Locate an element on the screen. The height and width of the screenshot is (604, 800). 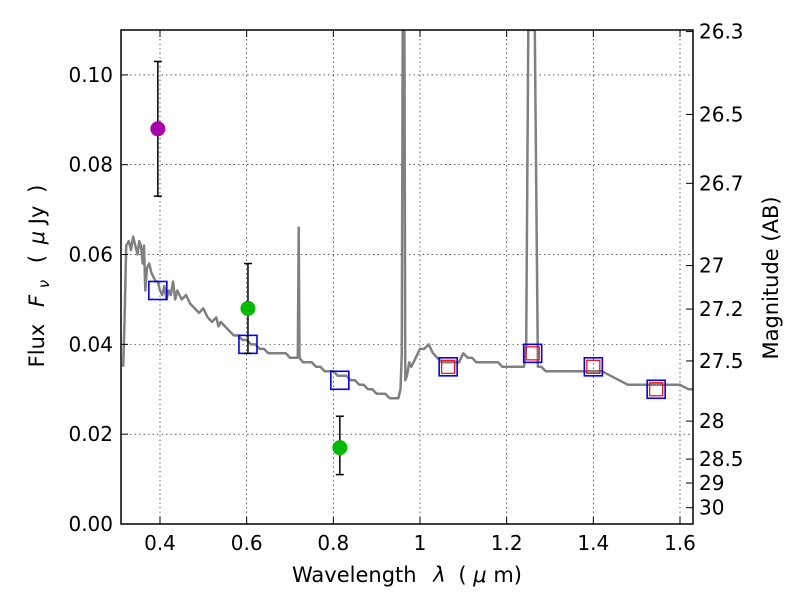
y-axis-title: Flux F ν ( μ Jy ) is located at coordinates (39, 276).